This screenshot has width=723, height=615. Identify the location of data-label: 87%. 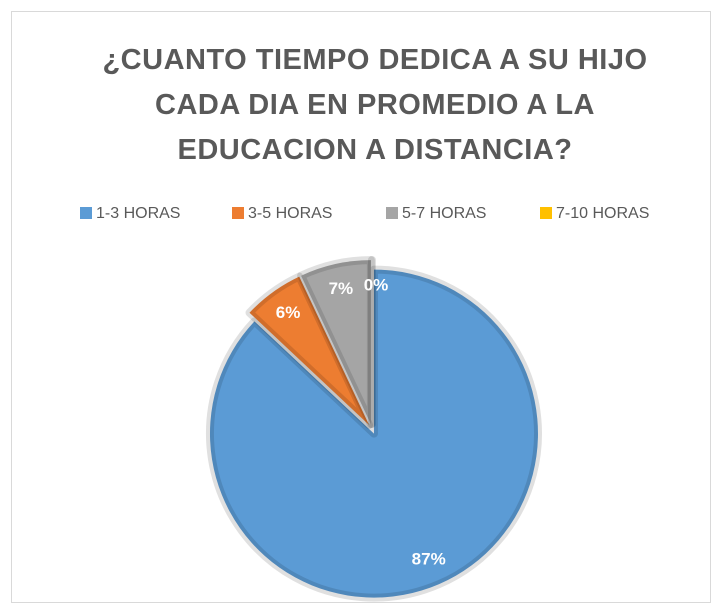
(429, 559).